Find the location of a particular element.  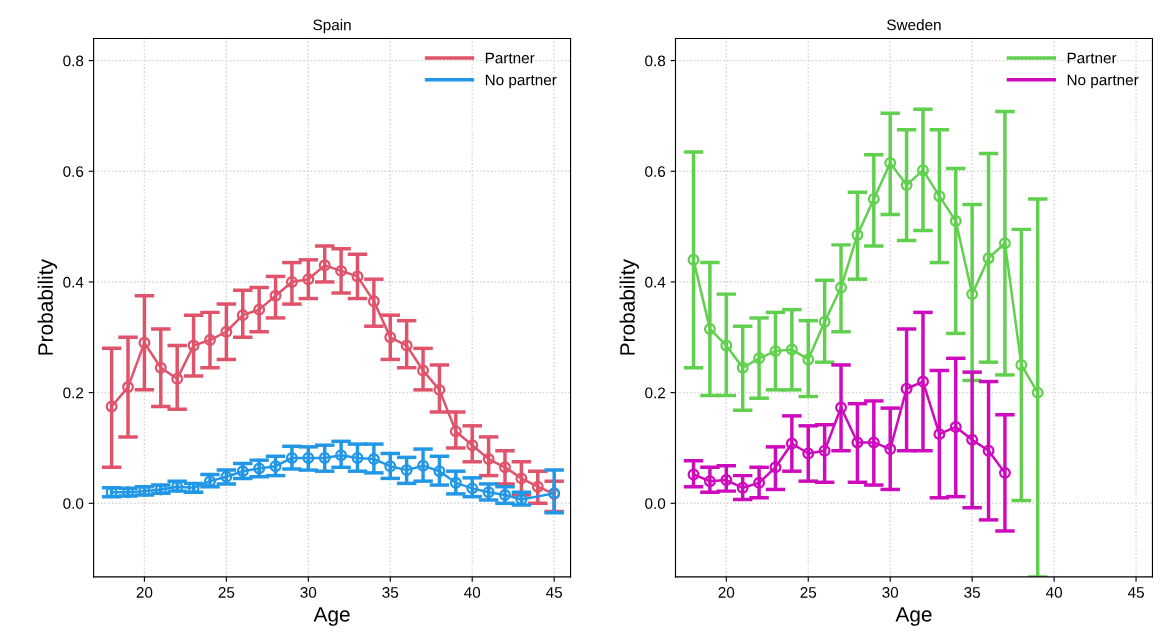

chart-title: Sweden is located at coordinates (914, 25).